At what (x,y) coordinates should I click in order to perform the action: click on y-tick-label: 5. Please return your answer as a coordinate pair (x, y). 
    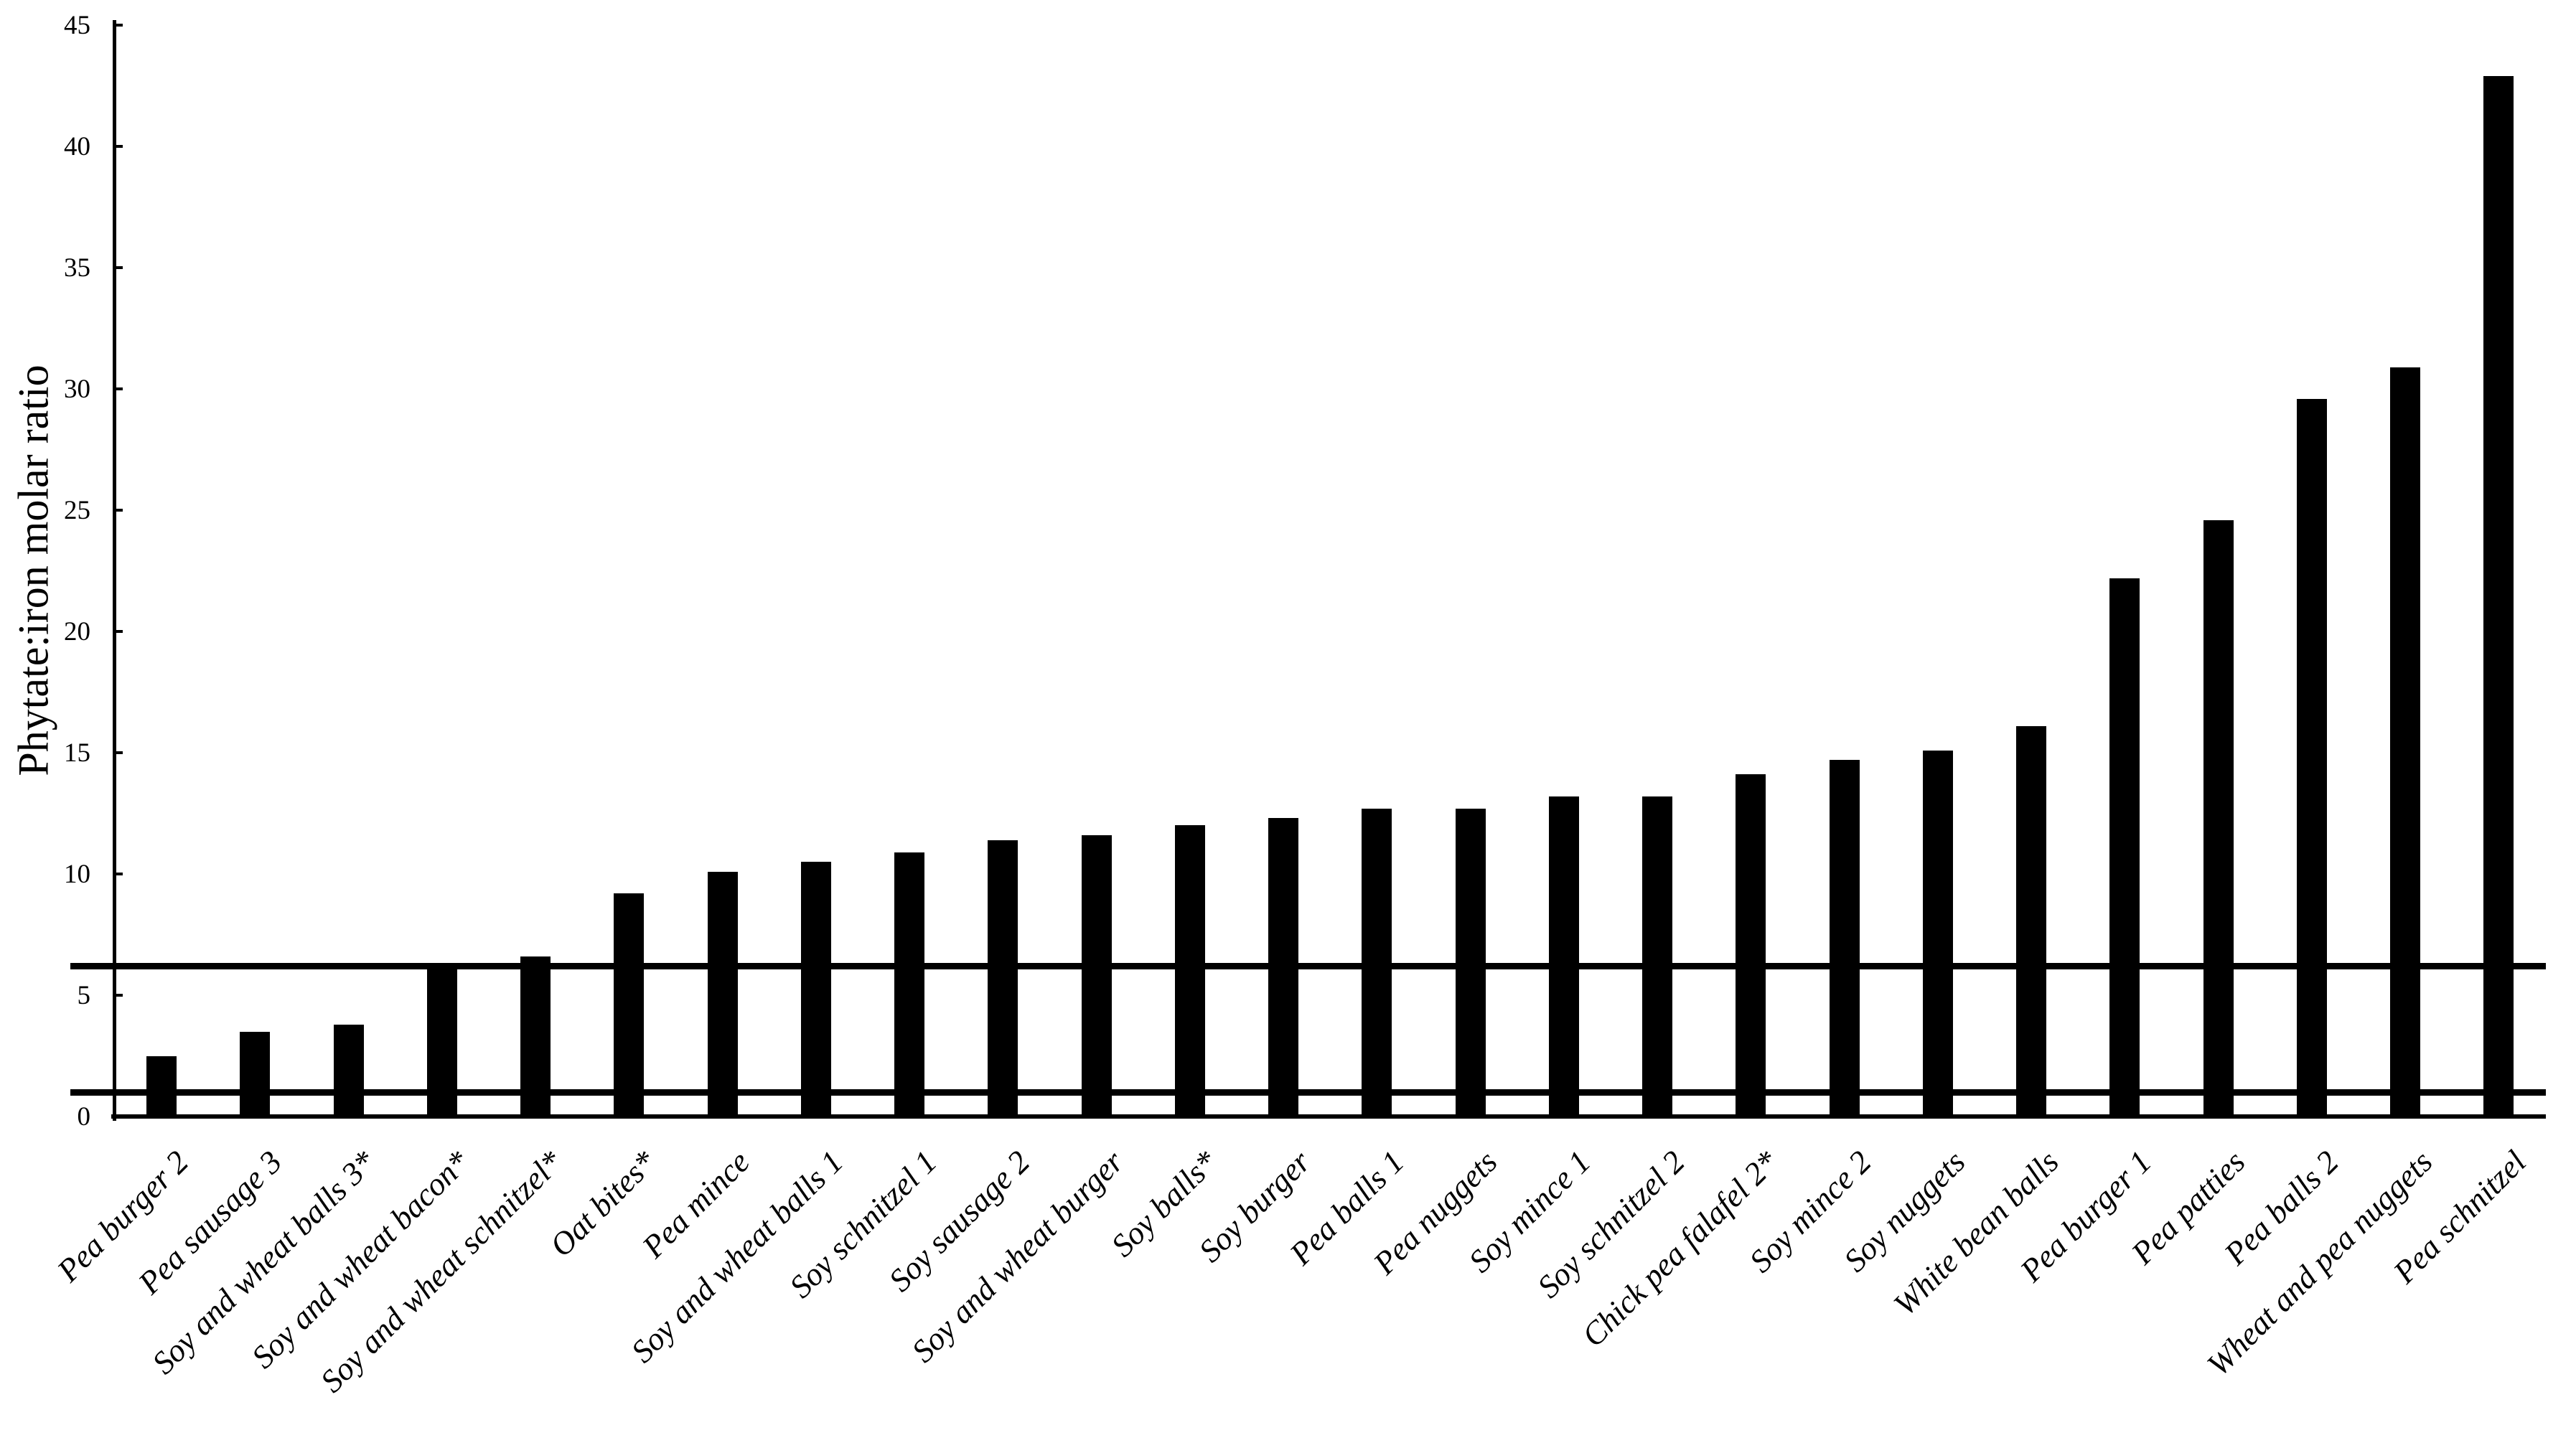
    Looking at the image, I should click on (84, 995).